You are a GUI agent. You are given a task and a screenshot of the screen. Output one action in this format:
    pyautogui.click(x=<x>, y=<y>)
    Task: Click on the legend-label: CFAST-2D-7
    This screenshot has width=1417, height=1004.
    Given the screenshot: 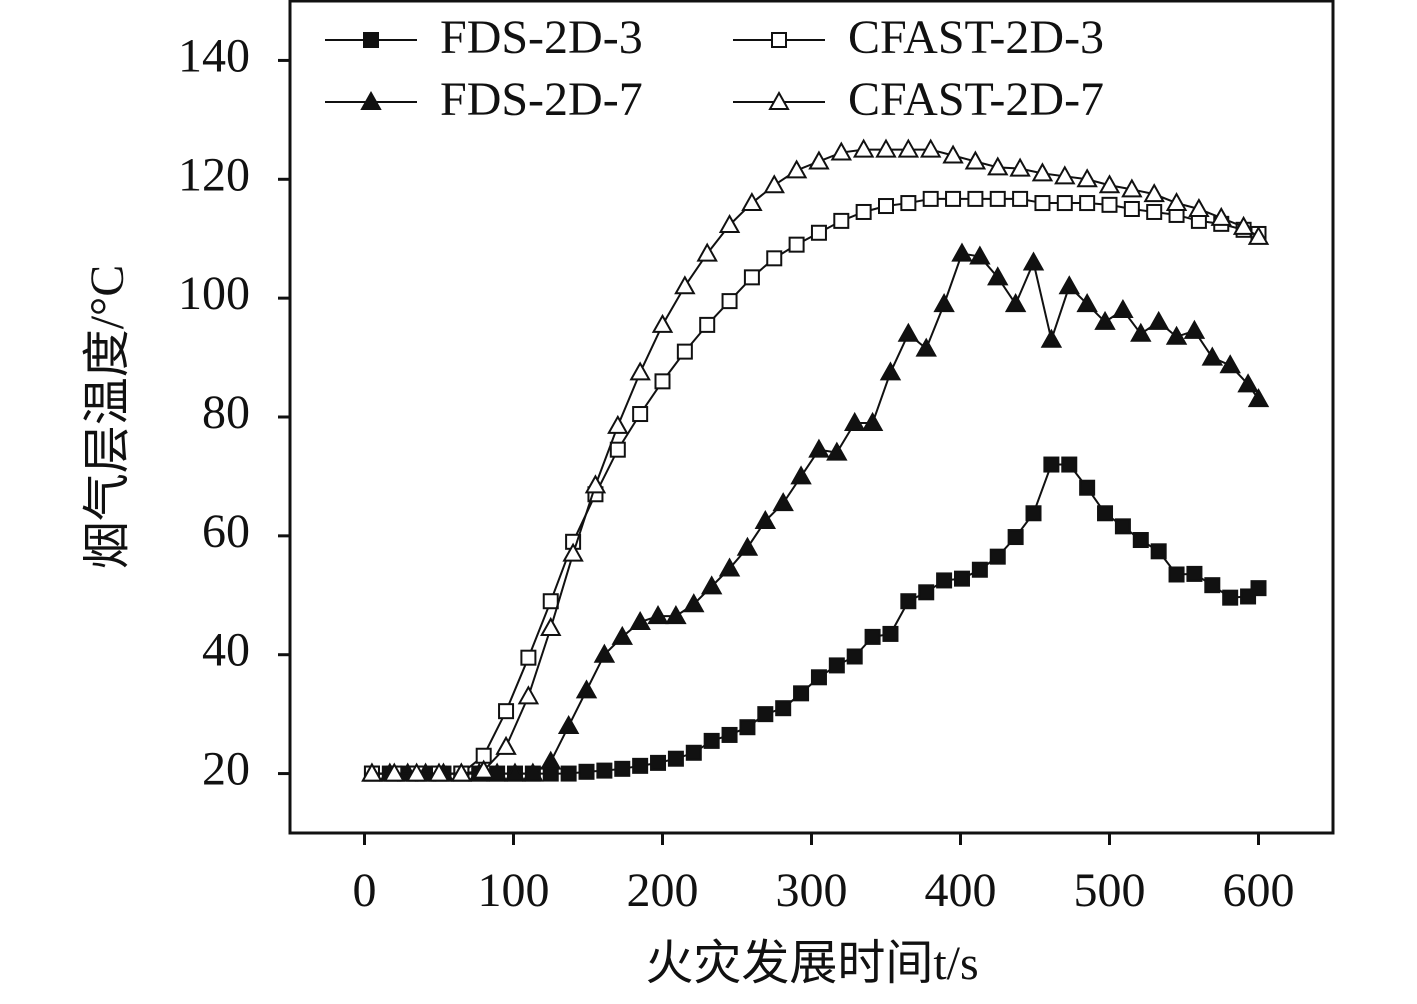 What is the action you would take?
    pyautogui.click(x=976, y=99)
    